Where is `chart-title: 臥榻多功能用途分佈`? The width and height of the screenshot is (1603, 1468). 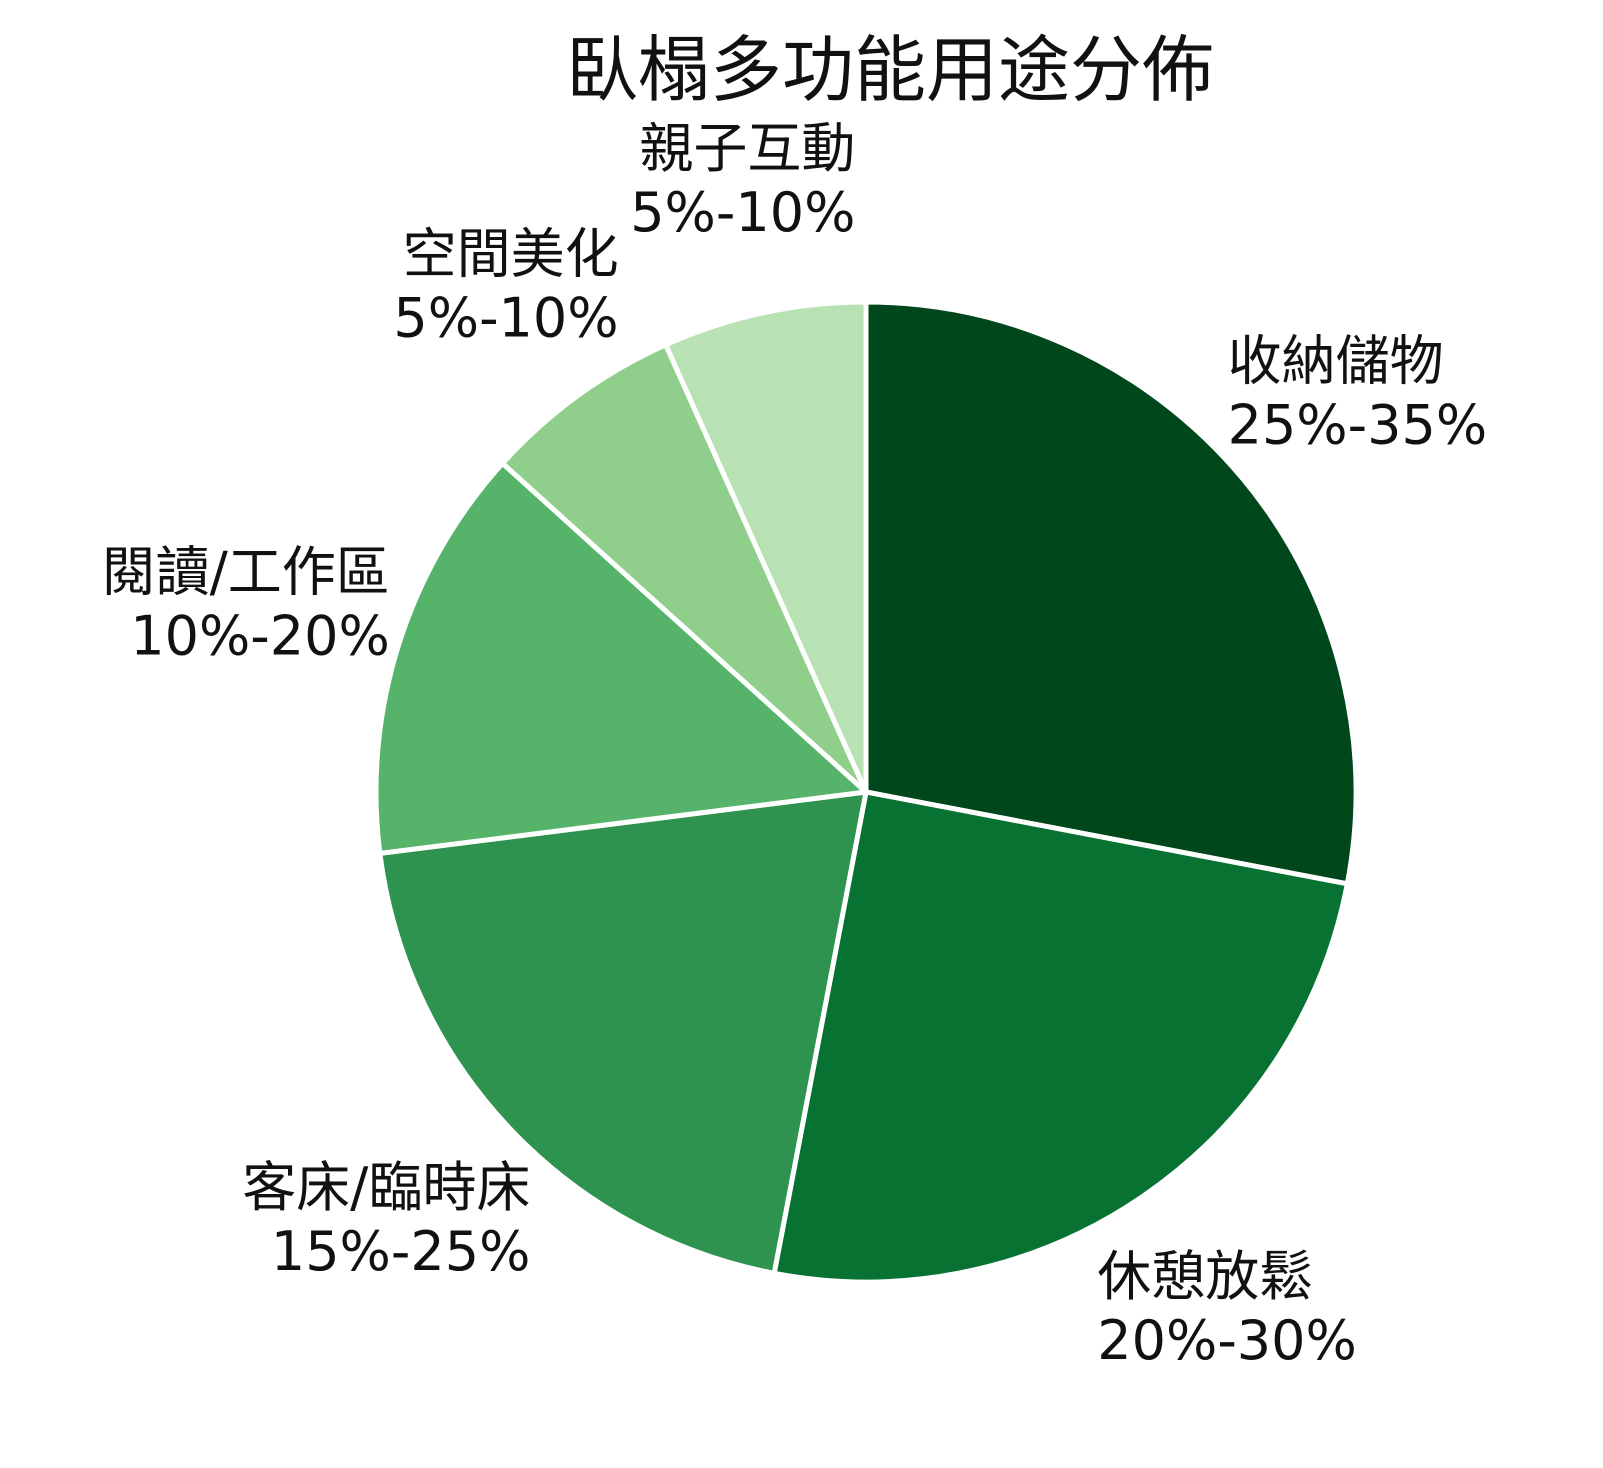 chart-title: 臥榻多功能用途分佈 is located at coordinates (890, 70).